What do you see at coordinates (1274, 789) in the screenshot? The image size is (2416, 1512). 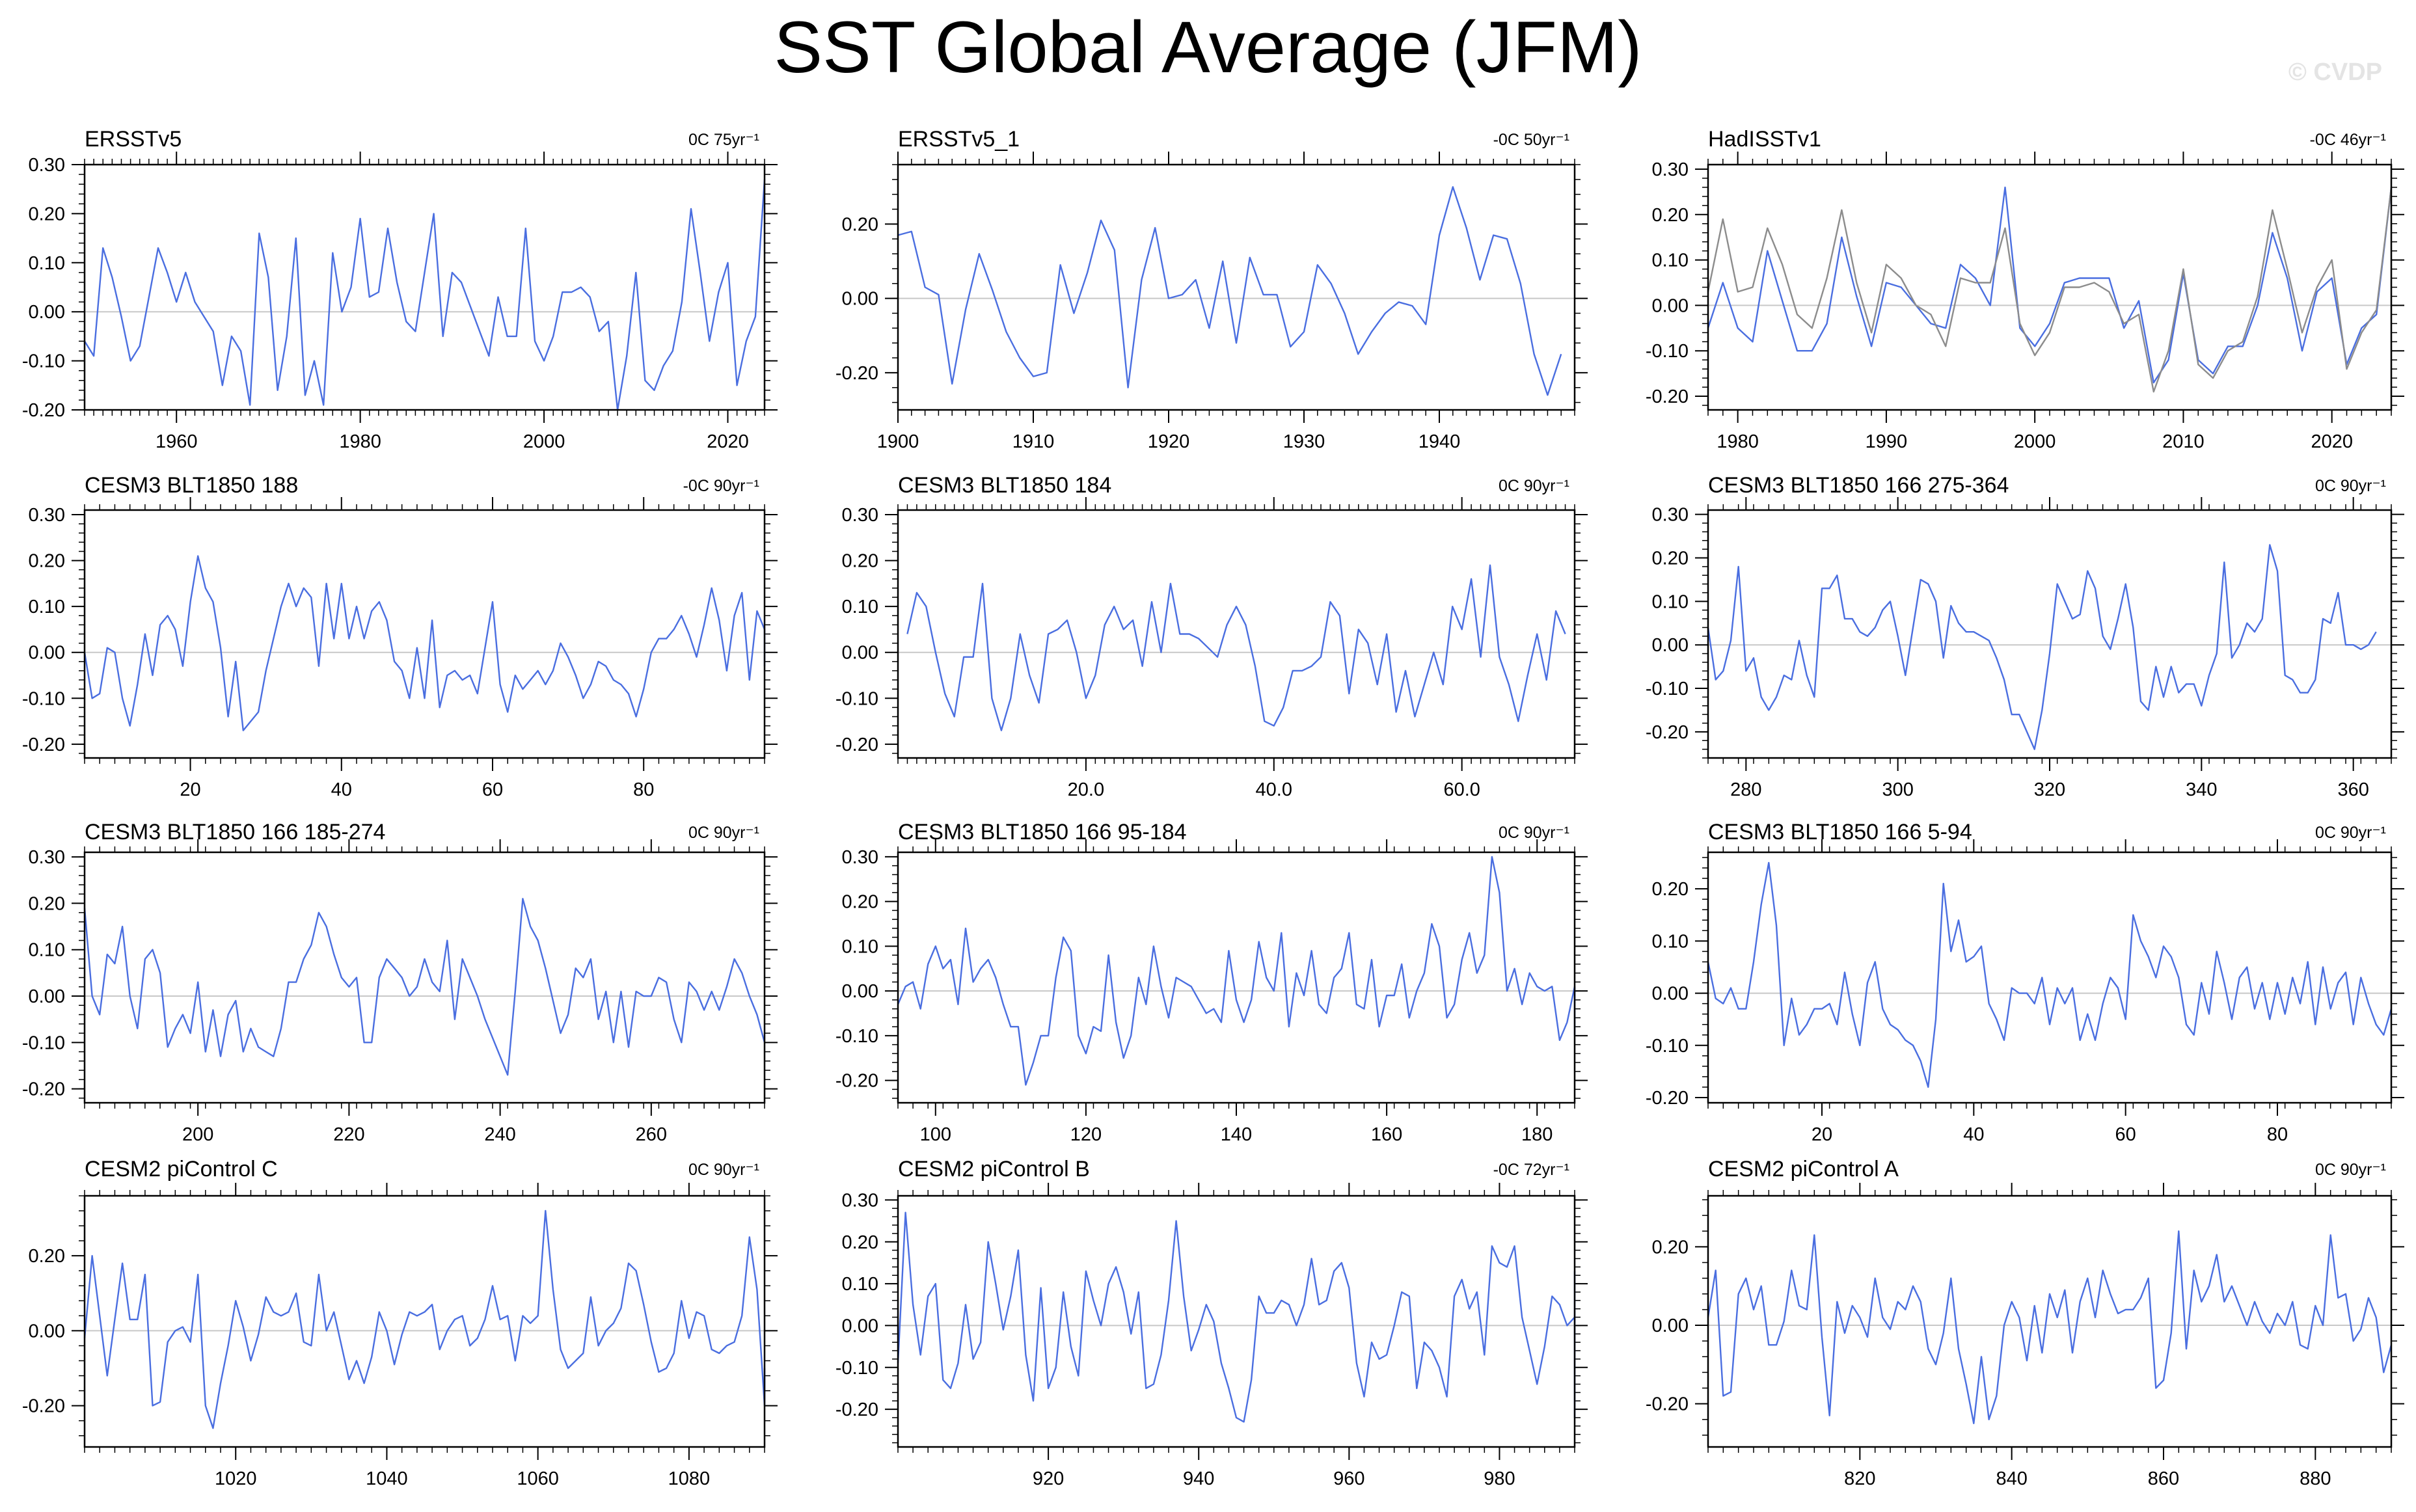 I see `x-tick-label: 40.0` at bounding box center [1274, 789].